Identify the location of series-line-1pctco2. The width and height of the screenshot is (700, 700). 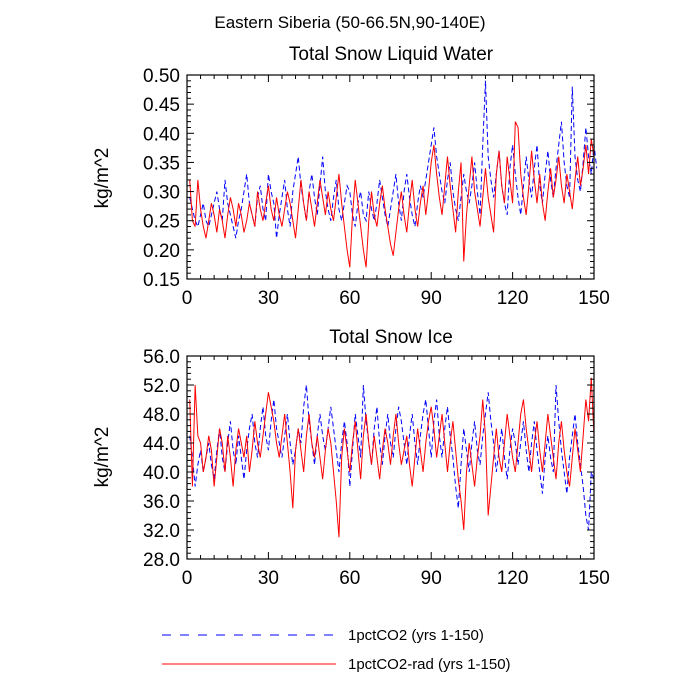
(393, 159).